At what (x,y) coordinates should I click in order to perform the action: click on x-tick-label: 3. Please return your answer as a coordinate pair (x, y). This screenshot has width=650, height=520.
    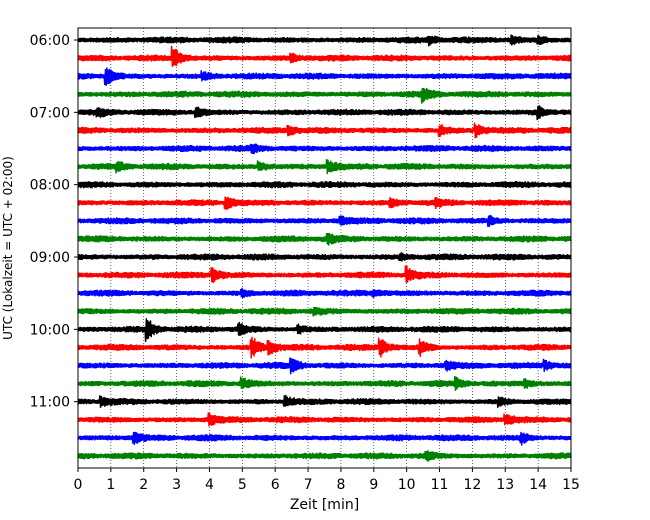
    Looking at the image, I should click on (176, 485).